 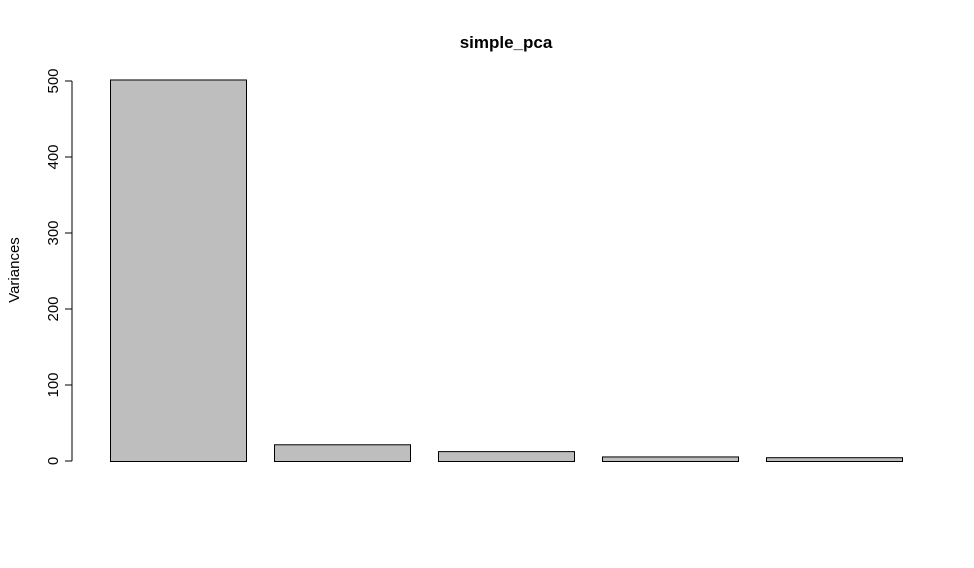 I want to click on y-axis: 0 100 200 300 400 500, so click(x=59, y=266).